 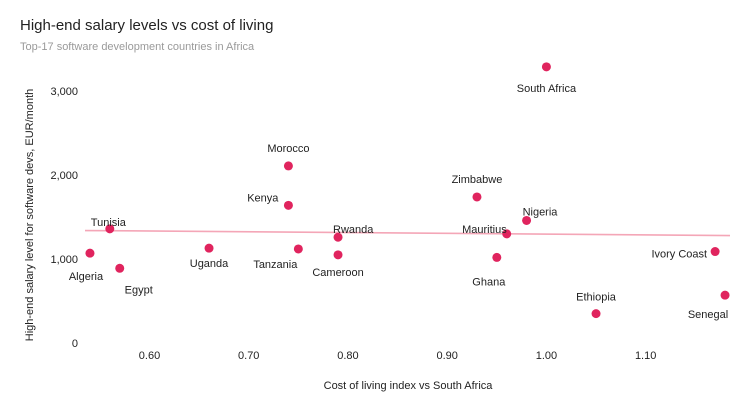 I want to click on point-label-morocco: Morocco, so click(x=288, y=149).